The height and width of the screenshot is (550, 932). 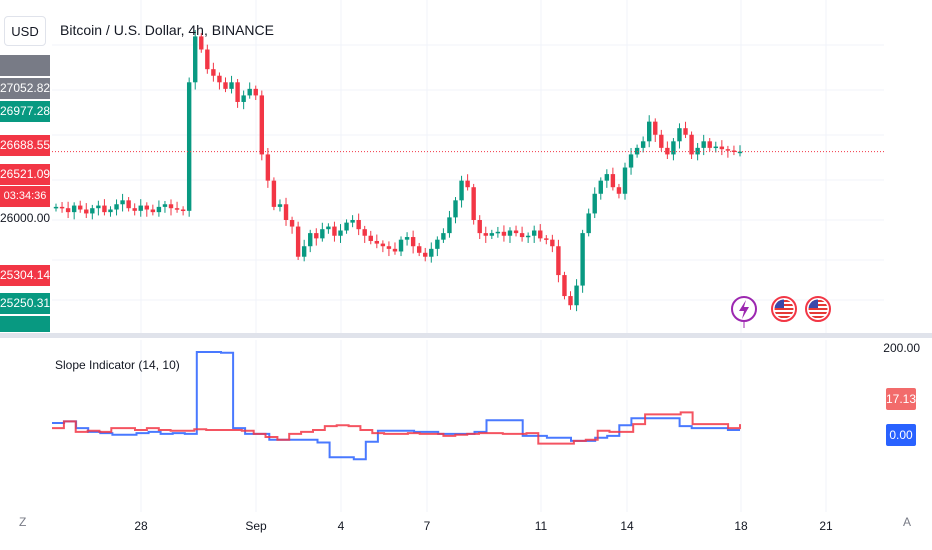 What do you see at coordinates (907, 522) in the screenshot?
I see `auto-scale-icon: A` at bounding box center [907, 522].